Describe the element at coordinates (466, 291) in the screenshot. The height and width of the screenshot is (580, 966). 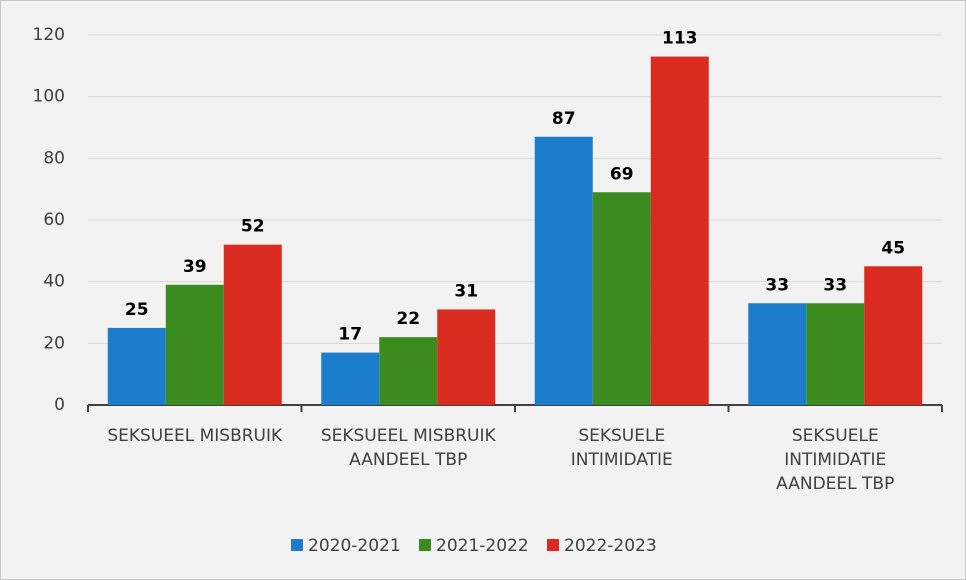
I see `value-label: 31` at that location.